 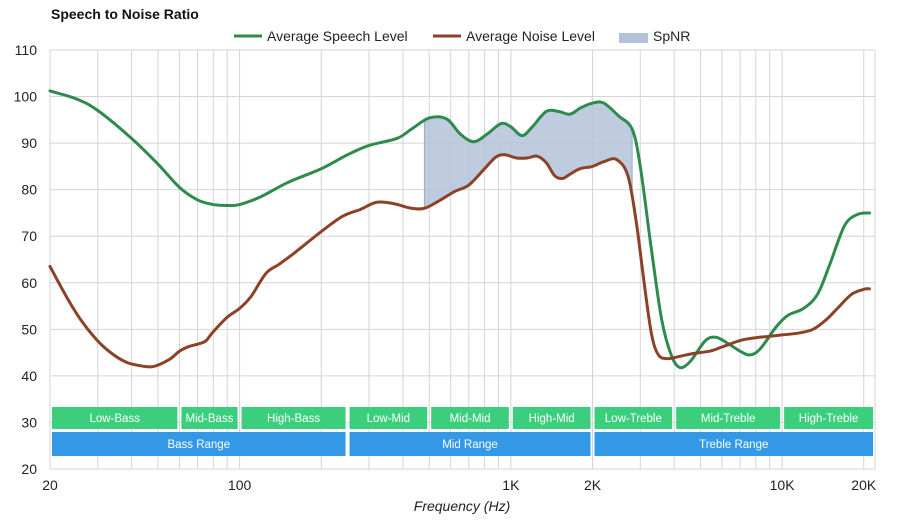 I want to click on range-band-label: Low-Mid, so click(x=388, y=419).